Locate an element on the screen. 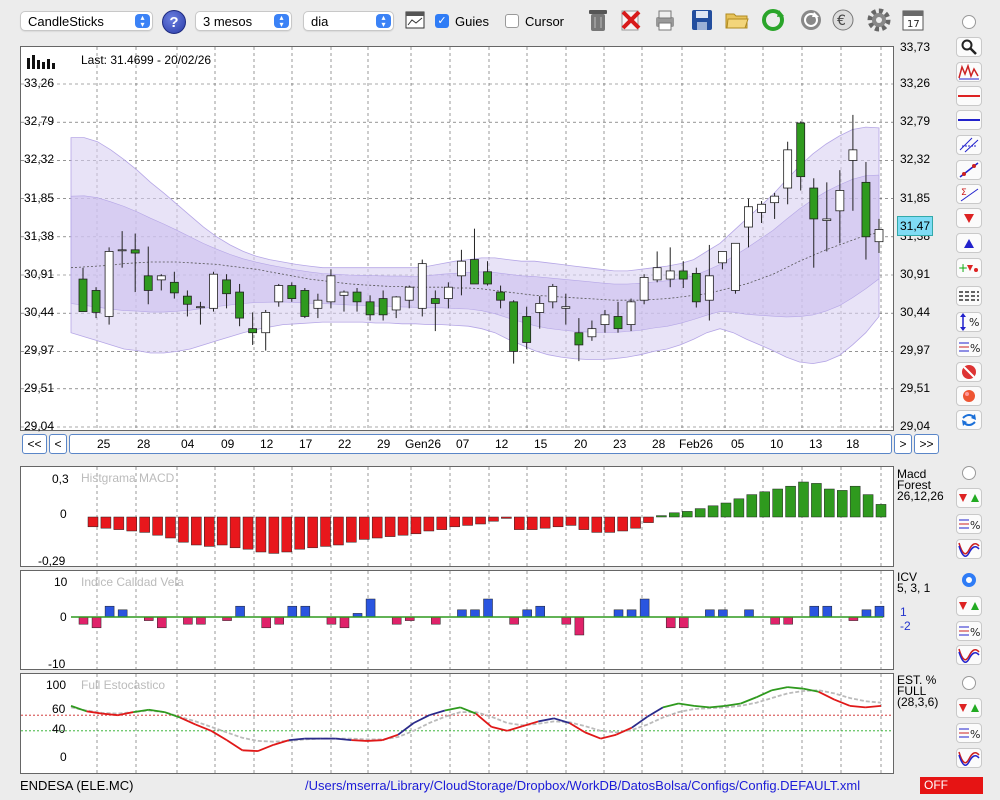  nav-next-button: > is located at coordinates (903, 444).